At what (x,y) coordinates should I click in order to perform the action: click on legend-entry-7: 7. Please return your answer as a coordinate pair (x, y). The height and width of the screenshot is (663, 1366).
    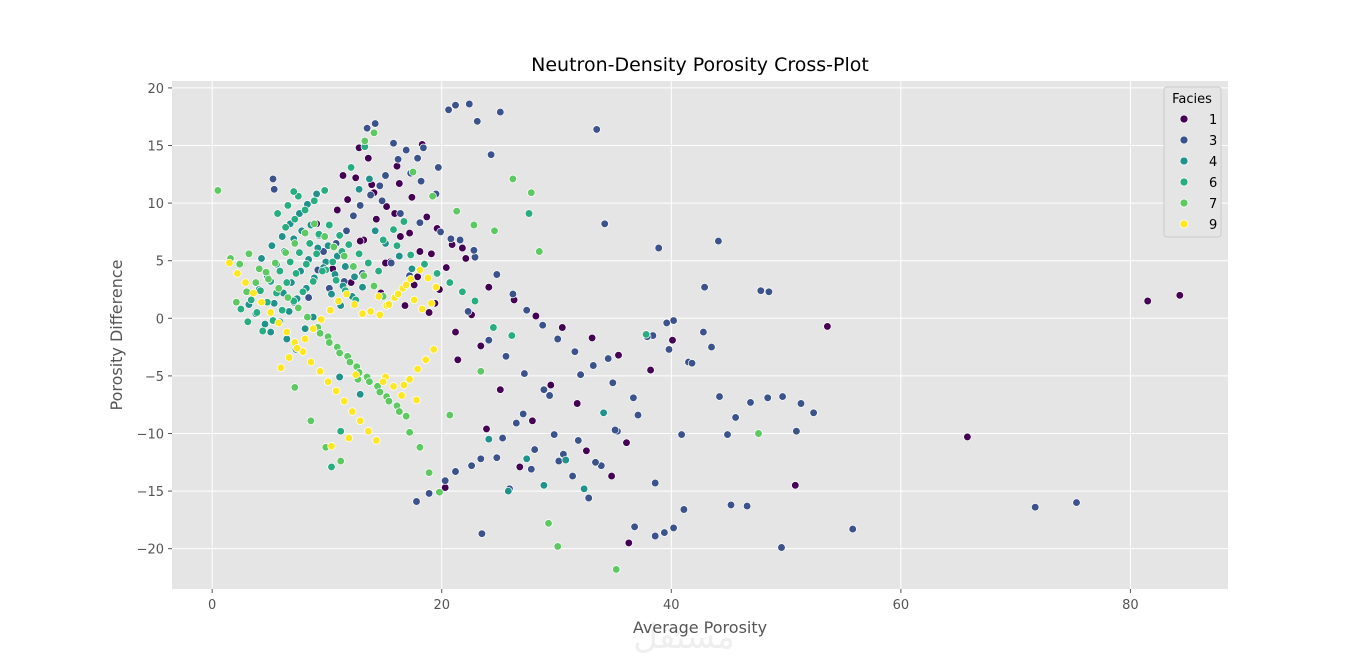
    Looking at the image, I should click on (1198, 204).